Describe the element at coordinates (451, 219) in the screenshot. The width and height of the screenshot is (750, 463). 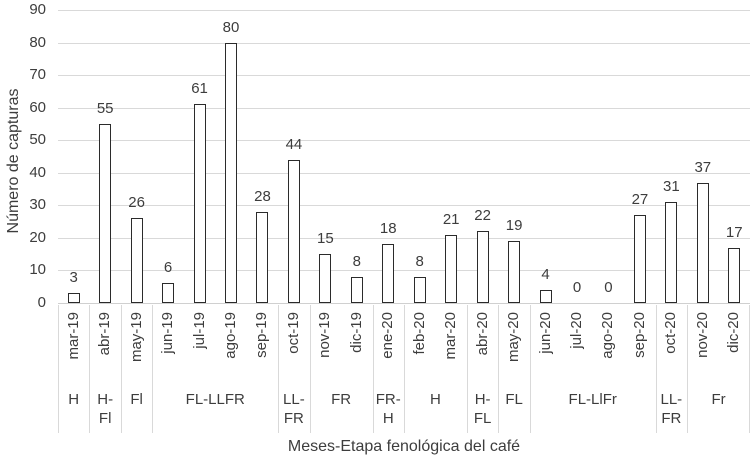
I see `bar-value-label: 21` at that location.